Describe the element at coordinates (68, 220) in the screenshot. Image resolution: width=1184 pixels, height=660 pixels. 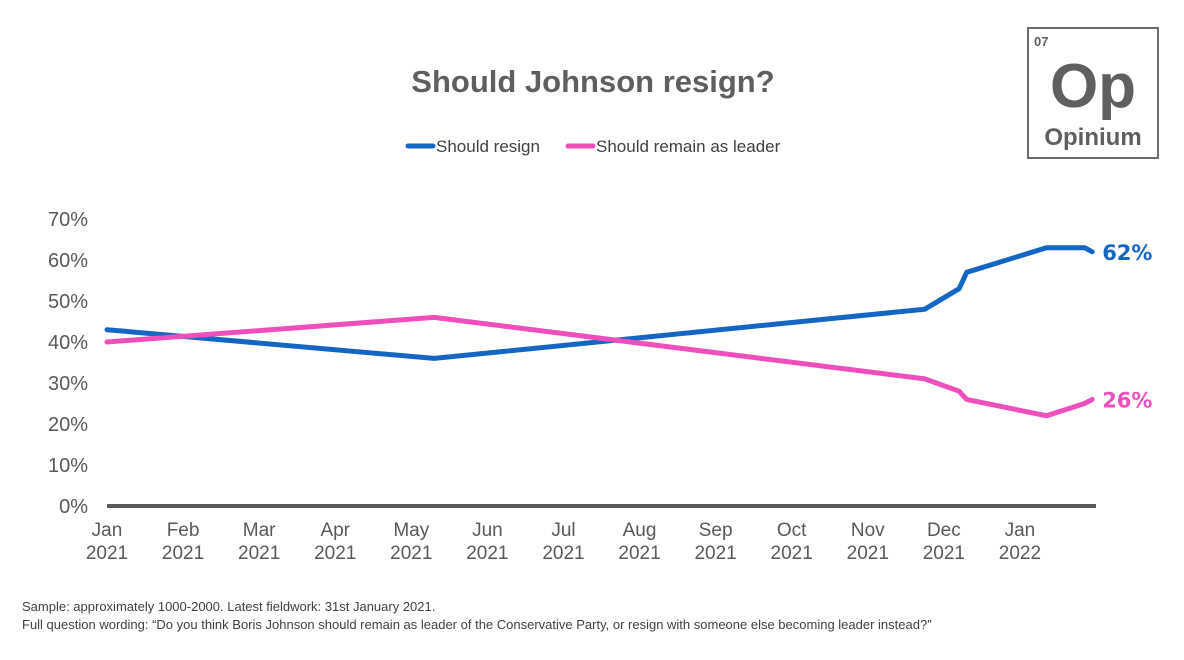
I see `y-tick-label: 70%` at that location.